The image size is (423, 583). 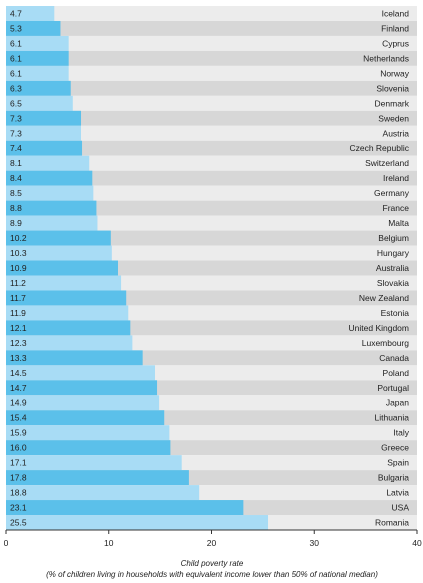 What do you see at coordinates (392, 103) in the screenshot?
I see `category-label: Denmark` at bounding box center [392, 103].